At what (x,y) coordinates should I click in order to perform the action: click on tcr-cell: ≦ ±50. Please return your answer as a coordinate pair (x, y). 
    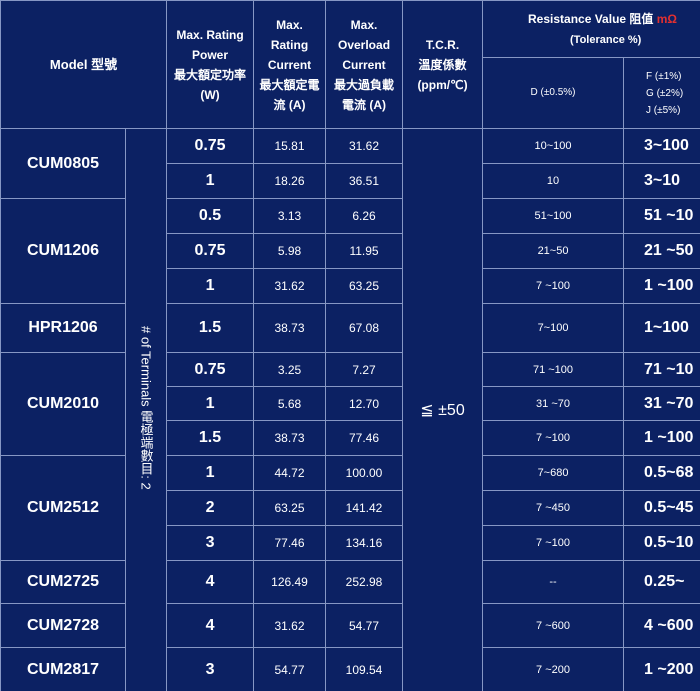
    Looking at the image, I should click on (443, 409).